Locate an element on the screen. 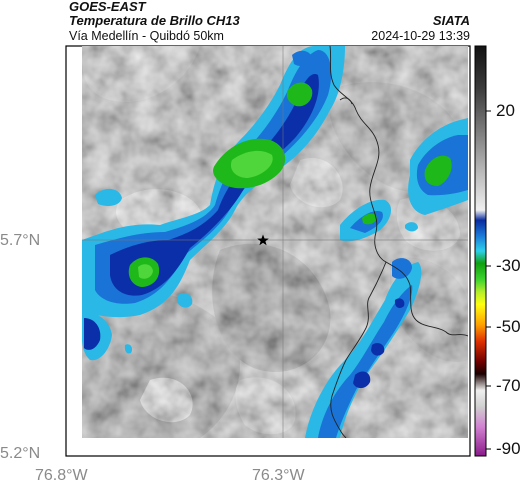 The height and width of the screenshot is (491, 526). colorbar-tick-20: 20 is located at coordinates (505, 110).